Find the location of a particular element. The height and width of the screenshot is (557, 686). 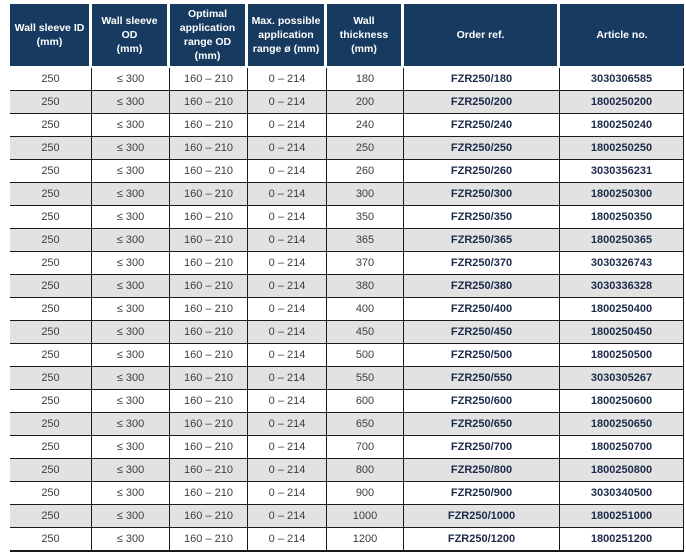

cell-article-no: 1800250450 is located at coordinates (622, 332).